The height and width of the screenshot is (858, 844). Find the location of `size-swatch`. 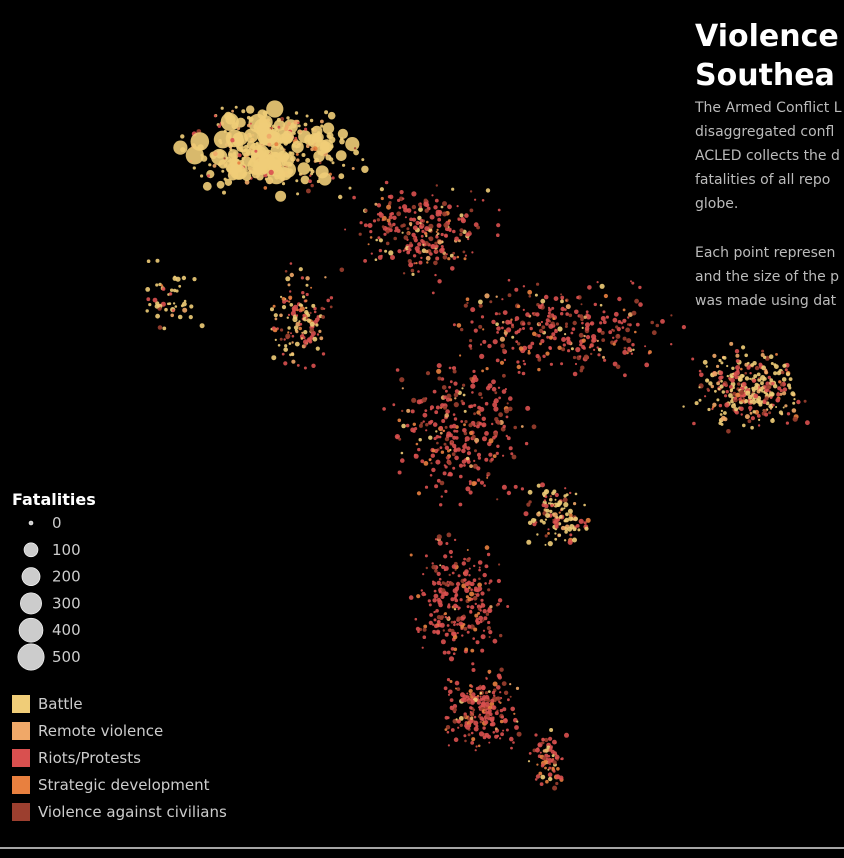

size-swatch is located at coordinates (31, 523).